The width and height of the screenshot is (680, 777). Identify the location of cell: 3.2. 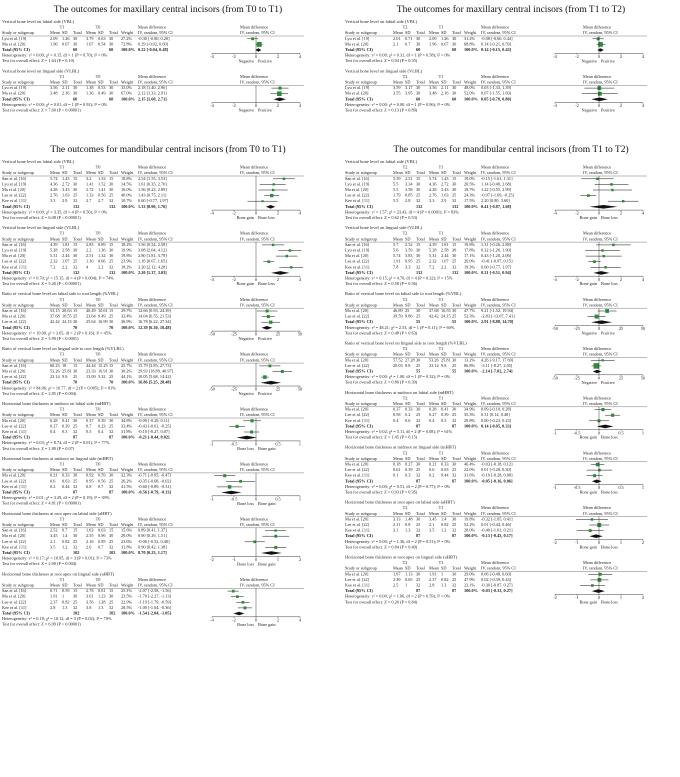
(88, 178).